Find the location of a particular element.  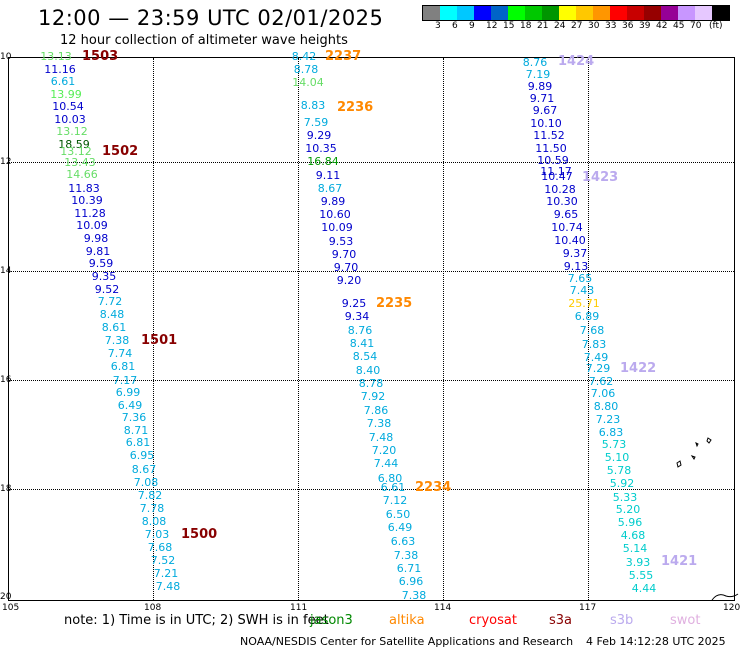

wave-height-value: 7.29 is located at coordinates (598, 368).